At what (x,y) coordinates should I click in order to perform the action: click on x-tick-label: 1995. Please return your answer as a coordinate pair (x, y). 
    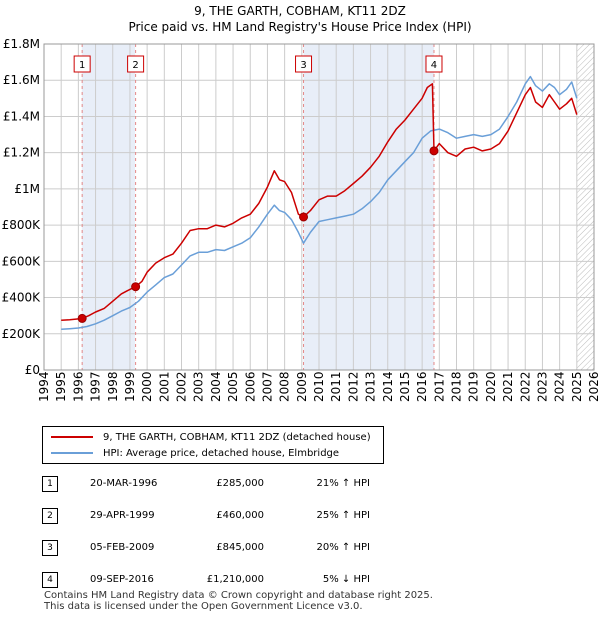
    Looking at the image, I should click on (61, 386).